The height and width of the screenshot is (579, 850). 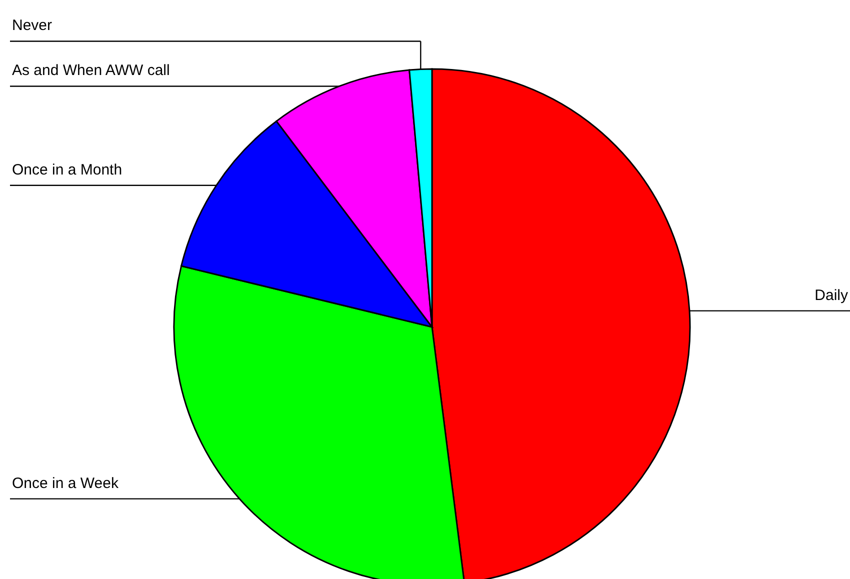 What do you see at coordinates (65, 483) in the screenshot?
I see `slice-label: Once in a Week` at bounding box center [65, 483].